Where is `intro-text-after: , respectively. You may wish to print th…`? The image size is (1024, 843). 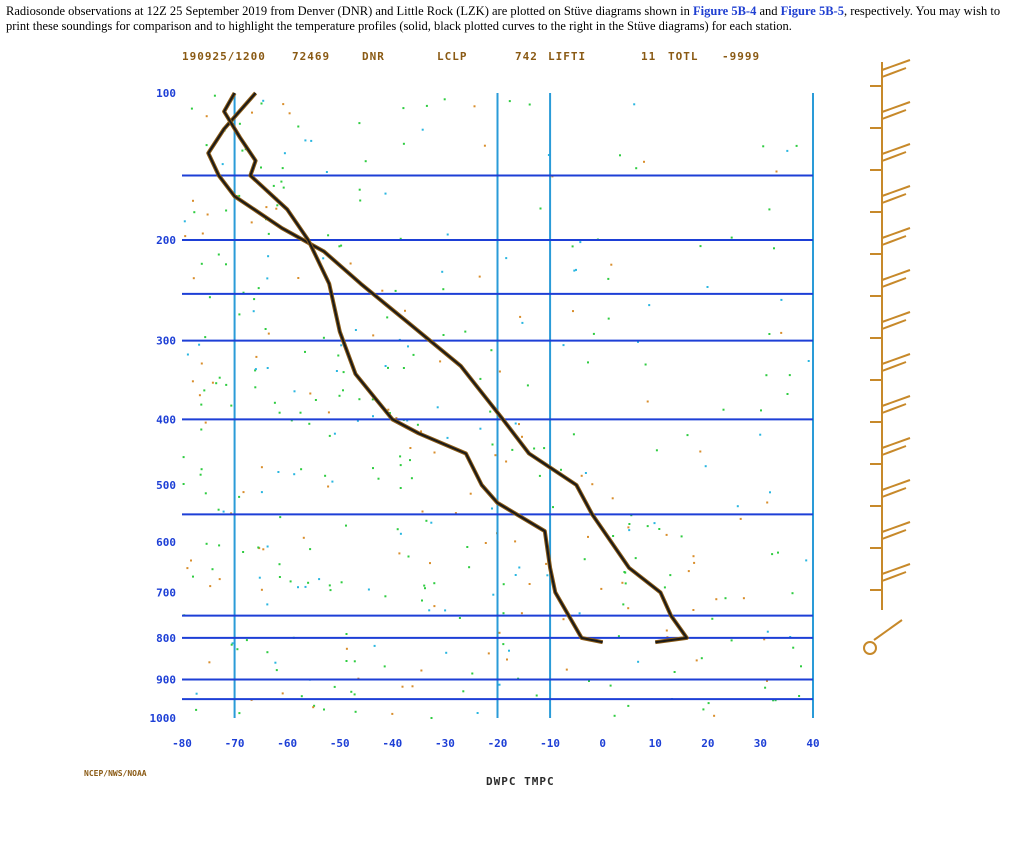
intro-text-after: , respectively. You may wish to print th… is located at coordinates (503, 18).